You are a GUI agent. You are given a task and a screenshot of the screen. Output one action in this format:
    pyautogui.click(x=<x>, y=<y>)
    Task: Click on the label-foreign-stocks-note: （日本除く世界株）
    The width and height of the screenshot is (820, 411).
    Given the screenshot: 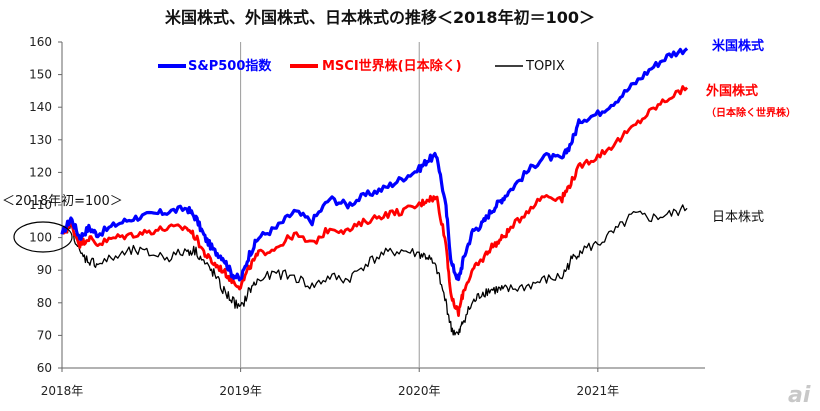 What is the action you would take?
    pyautogui.click(x=751, y=112)
    